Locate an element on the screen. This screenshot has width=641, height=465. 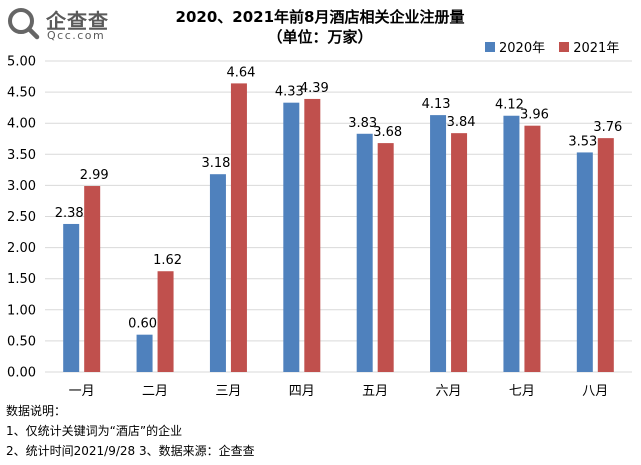
bar-2021年-一月 is located at coordinates (92, 279).